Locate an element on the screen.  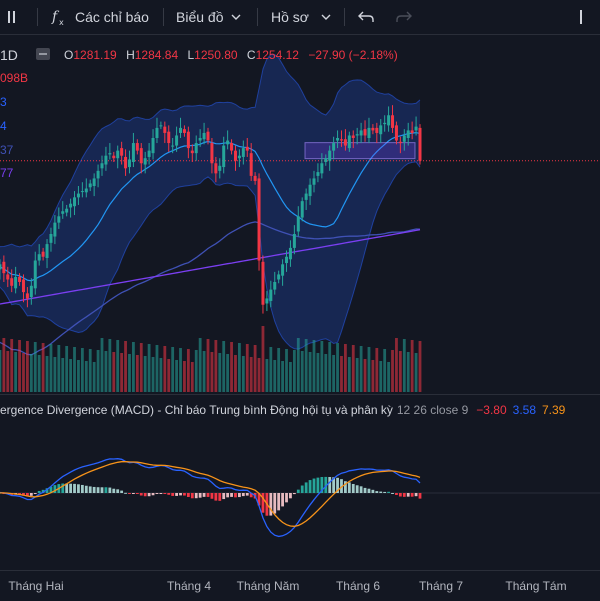
sidebar-toggle-icon is located at coordinates (12, 17).